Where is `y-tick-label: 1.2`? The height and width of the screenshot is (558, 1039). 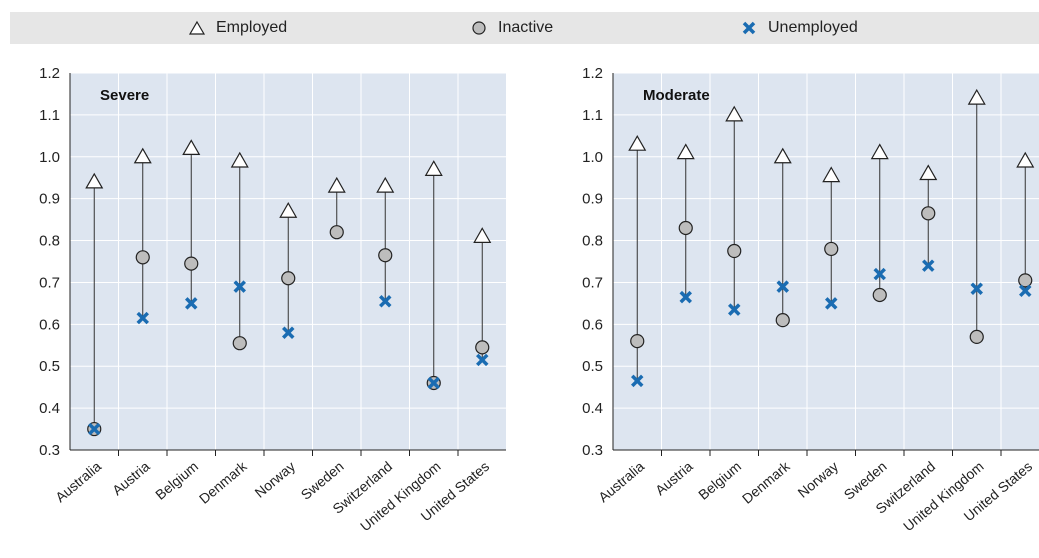
y-tick-label: 1.2 is located at coordinates (592, 73).